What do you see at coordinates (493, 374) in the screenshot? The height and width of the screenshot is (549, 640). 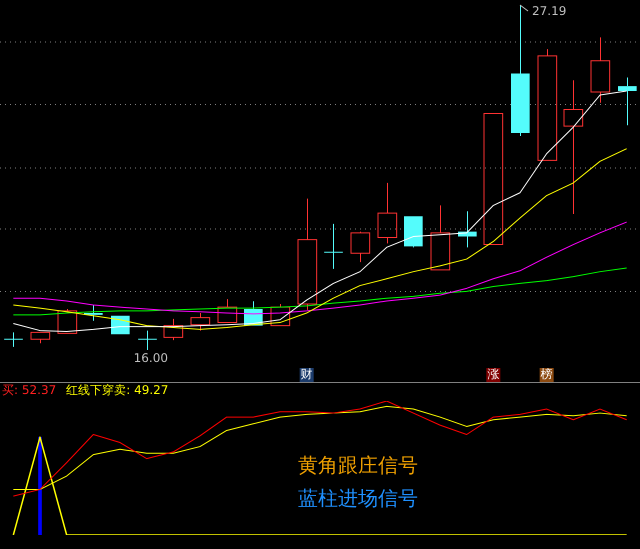 I see `text: 涨` at bounding box center [493, 374].